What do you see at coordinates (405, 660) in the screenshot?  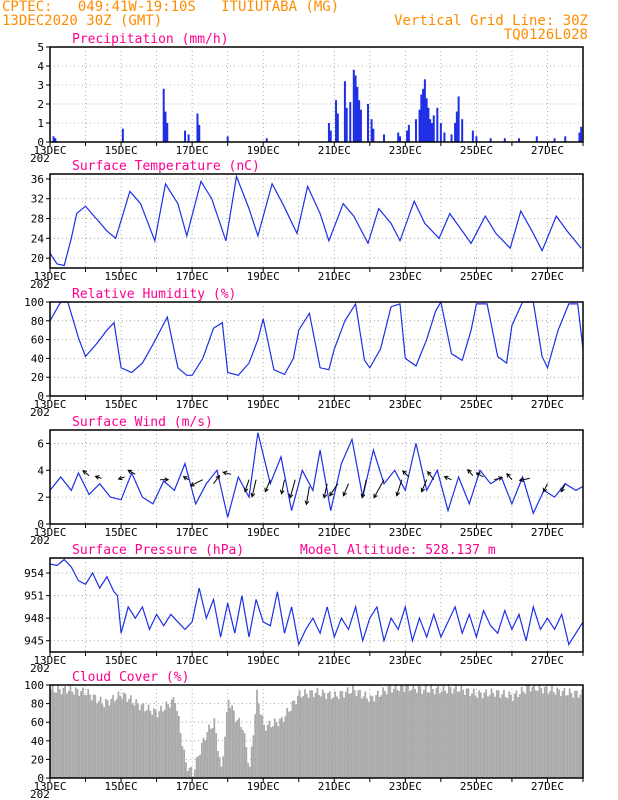 I see `x-tick-label: 23DEC` at bounding box center [405, 660].